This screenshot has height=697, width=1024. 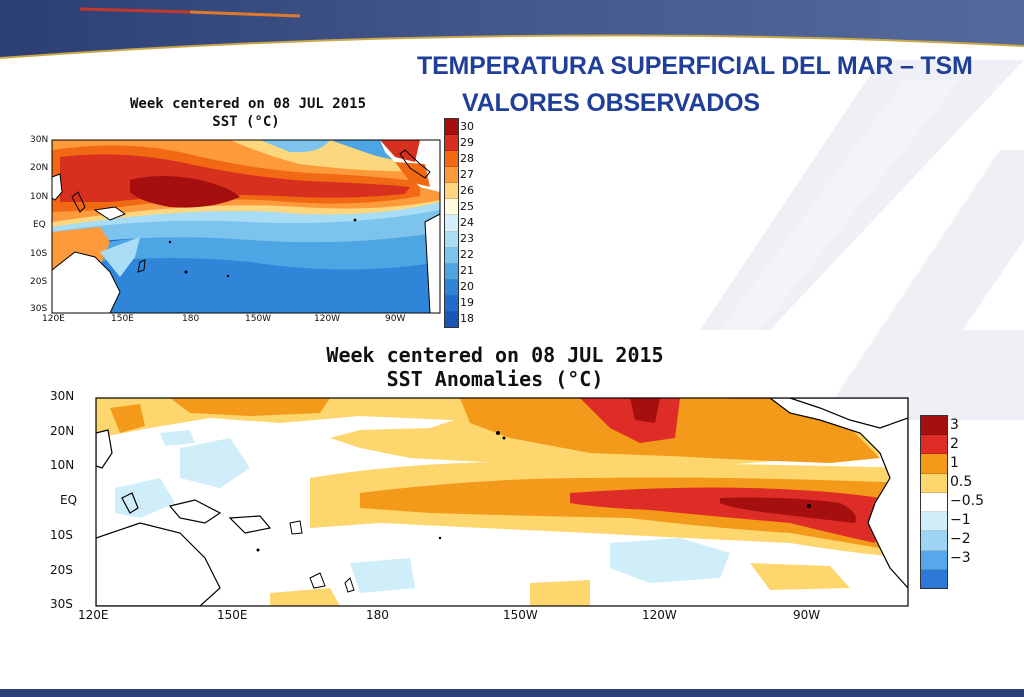 What do you see at coordinates (122, 319) in the screenshot?
I see `sst-lon-tick: 150E` at bounding box center [122, 319].